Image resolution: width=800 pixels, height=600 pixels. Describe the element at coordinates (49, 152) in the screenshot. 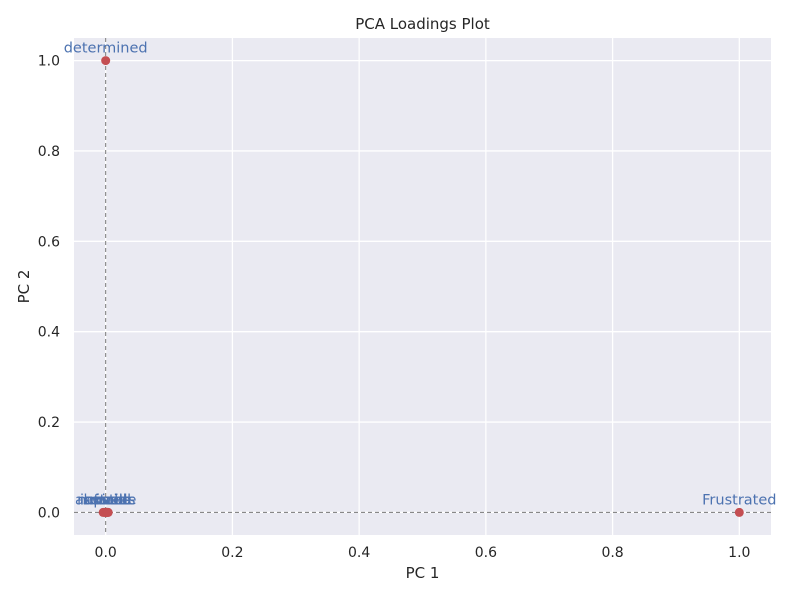

I see `y-tick-label: 0.8` at that location.